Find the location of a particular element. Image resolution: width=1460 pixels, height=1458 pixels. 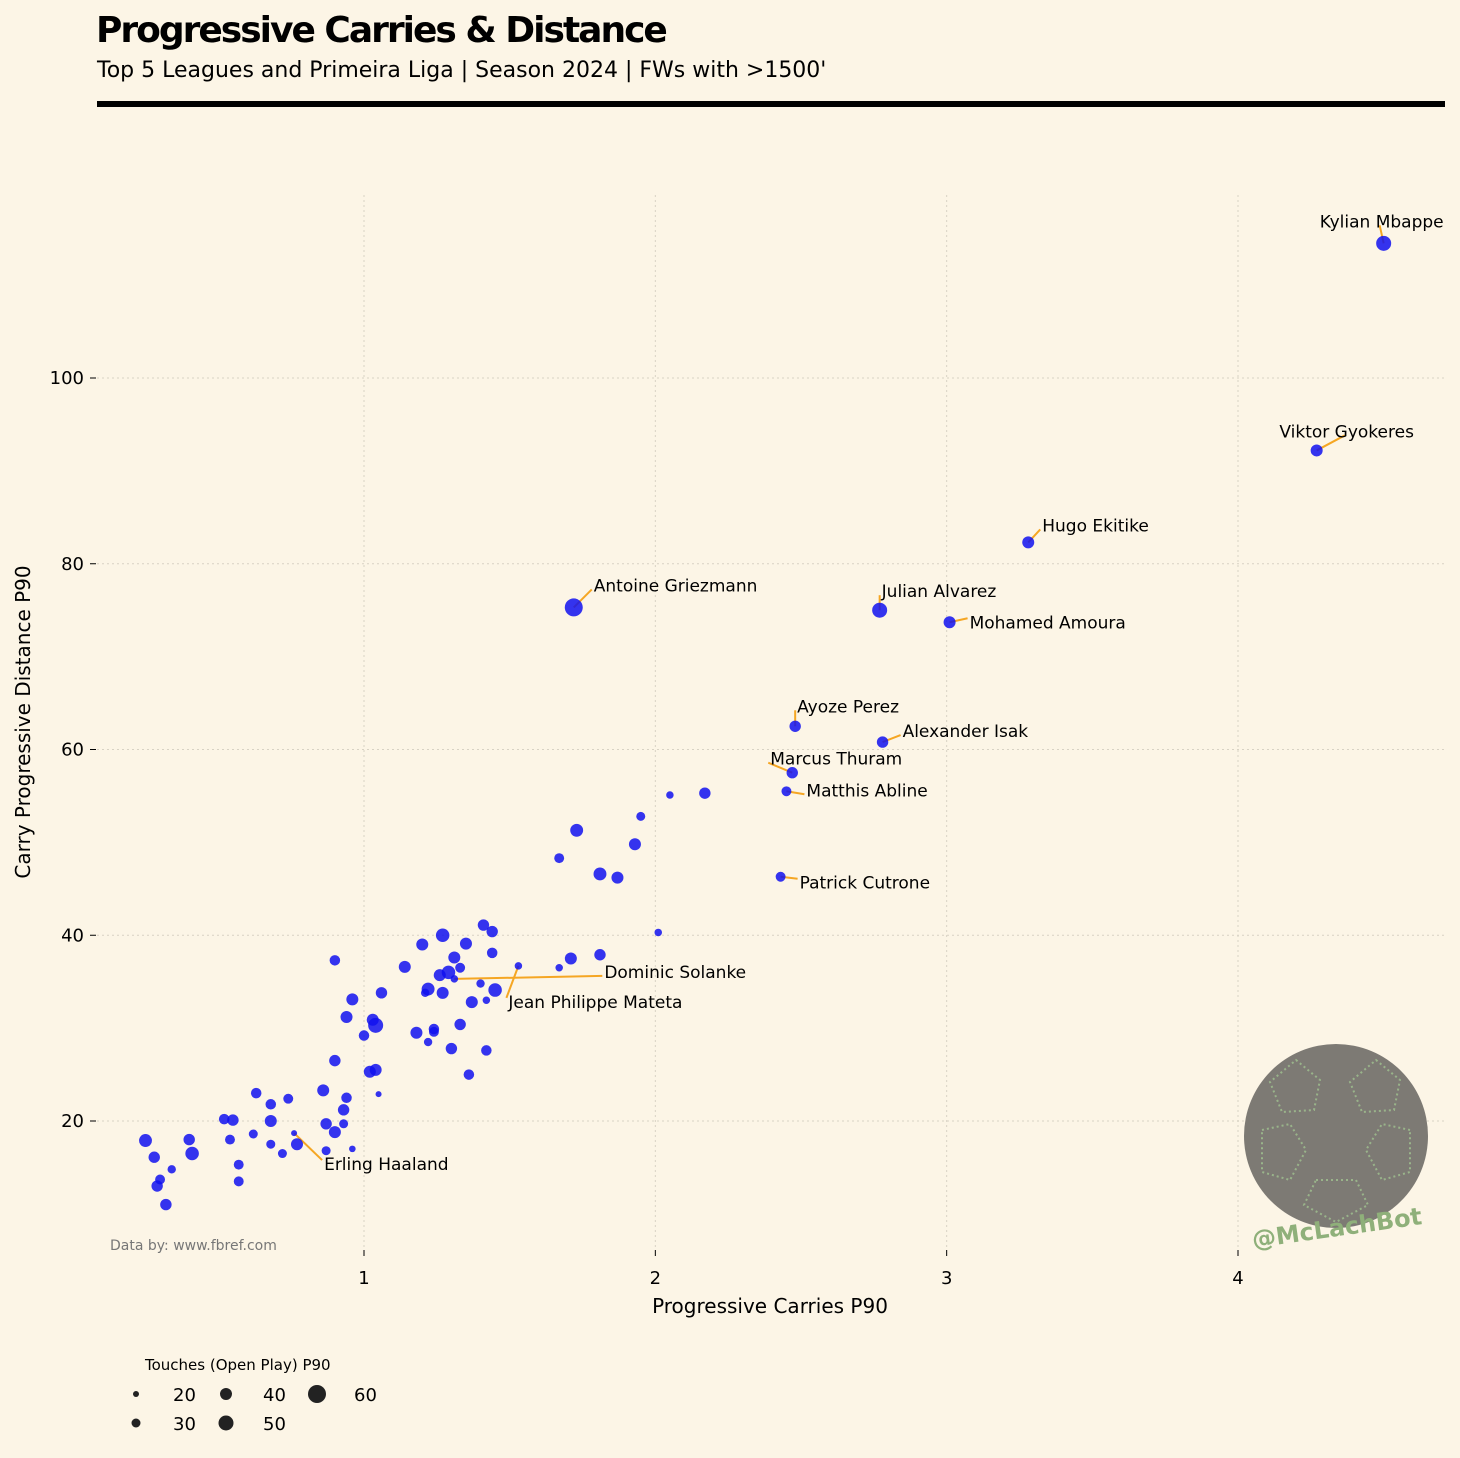

point-label: Hugo Ekitike is located at coordinates (1095, 526).